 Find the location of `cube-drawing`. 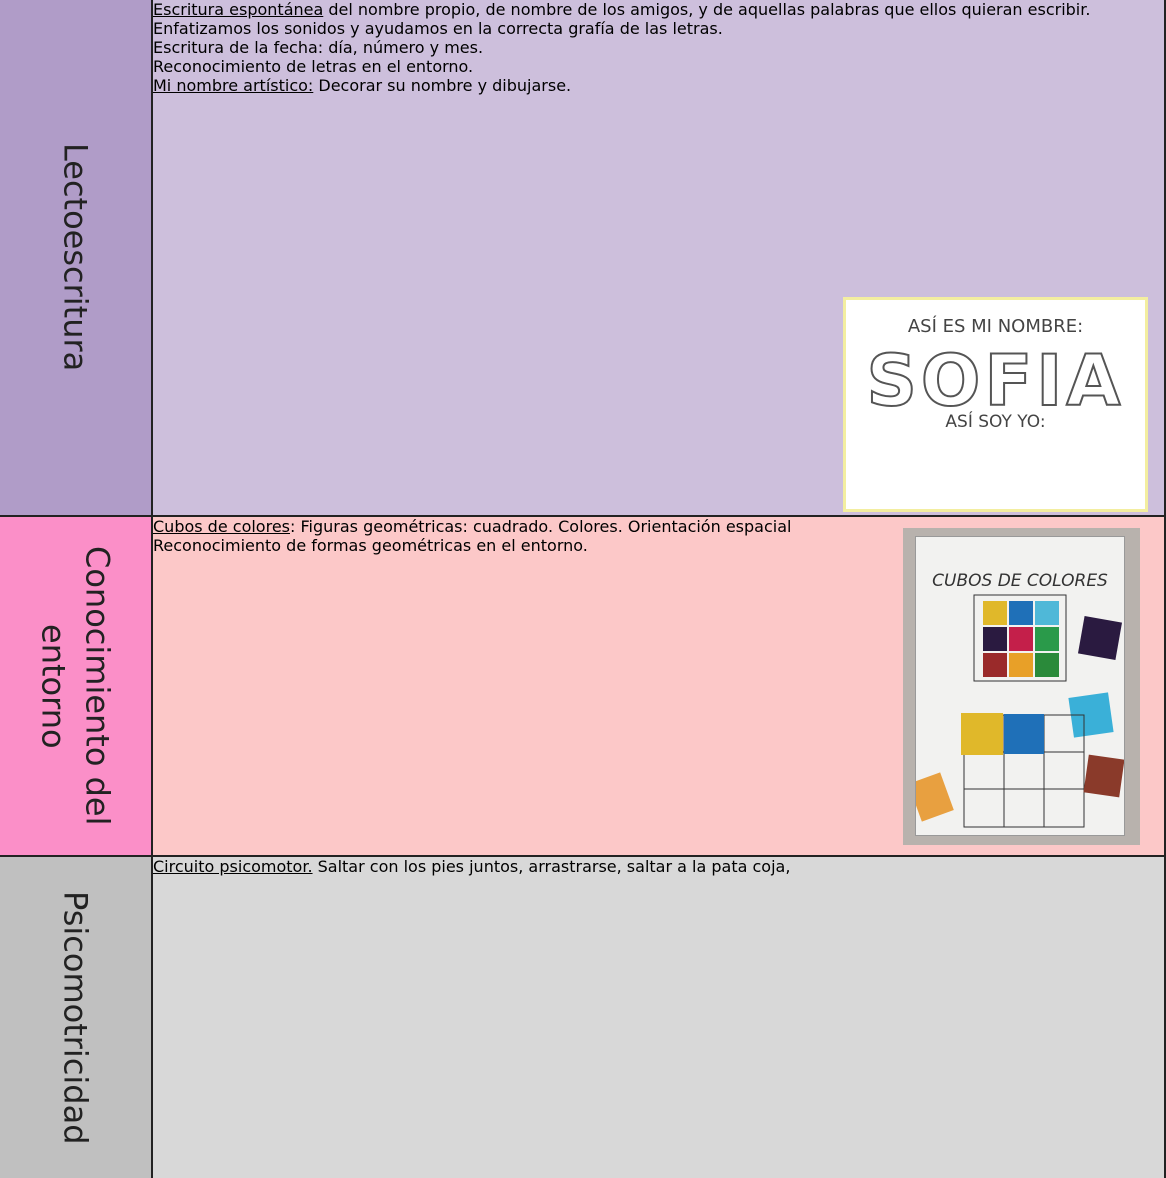

cube-drawing is located at coordinates (1020, 711).